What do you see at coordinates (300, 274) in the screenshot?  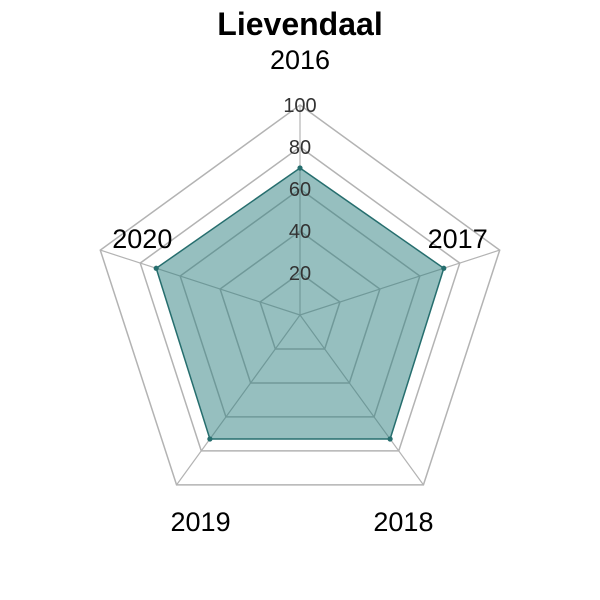 I see `r-tick-label: 20` at bounding box center [300, 274].